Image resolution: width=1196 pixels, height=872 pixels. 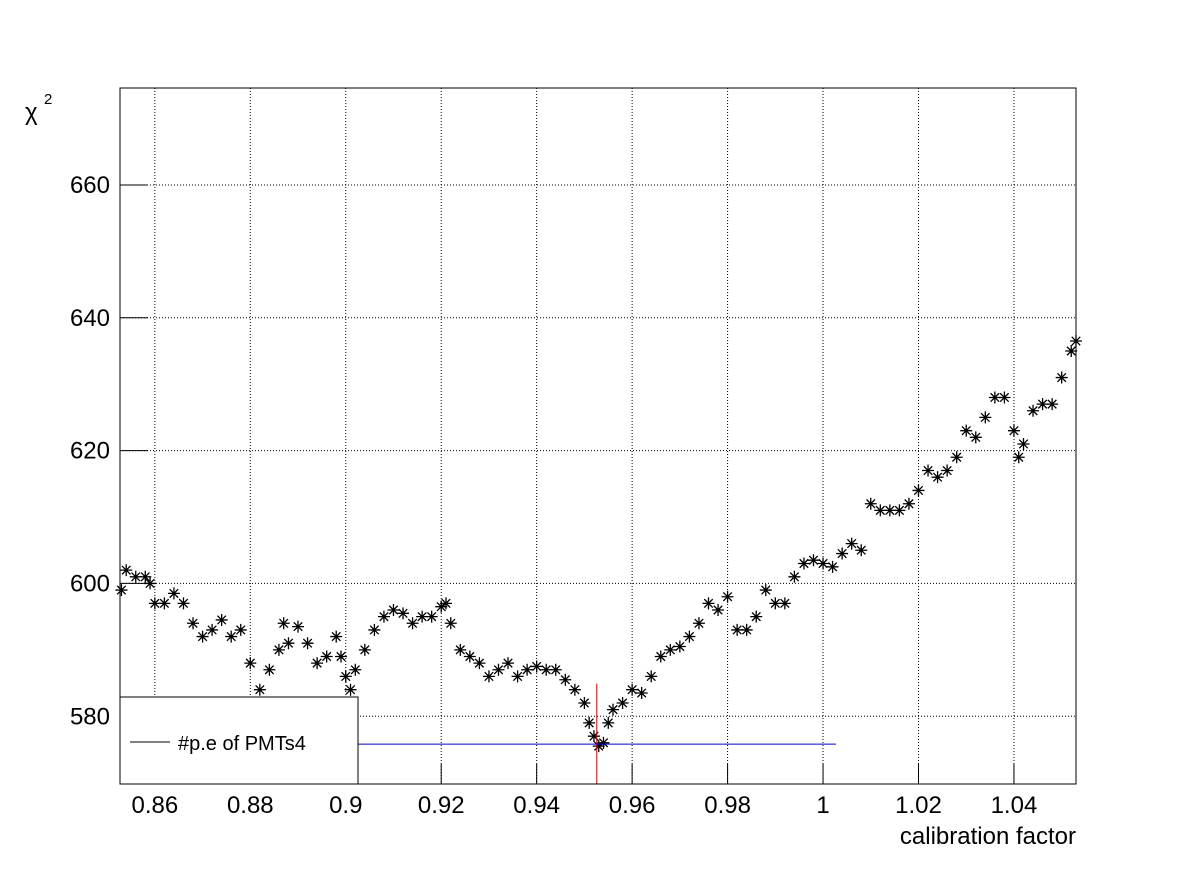 What do you see at coordinates (1014, 805) in the screenshot?
I see `x-tick-label: 1.04` at bounding box center [1014, 805].